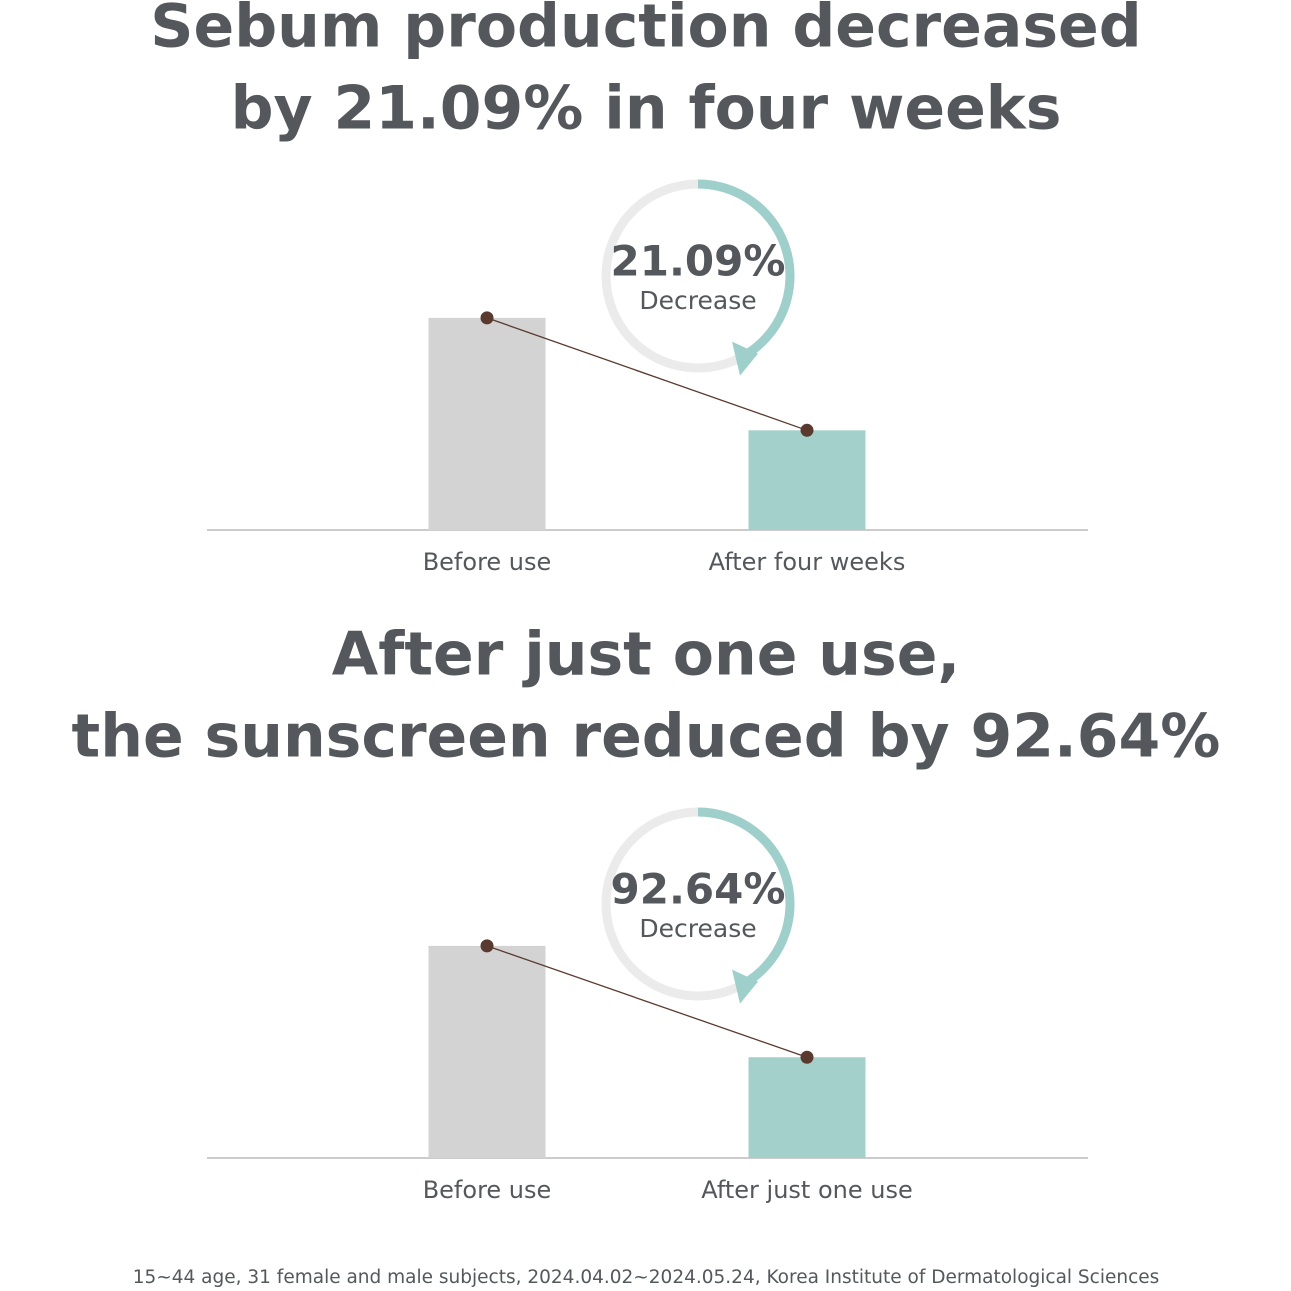  What do you see at coordinates (806, 1190) in the screenshot?
I see `x-tick-label: After just one use` at bounding box center [806, 1190].